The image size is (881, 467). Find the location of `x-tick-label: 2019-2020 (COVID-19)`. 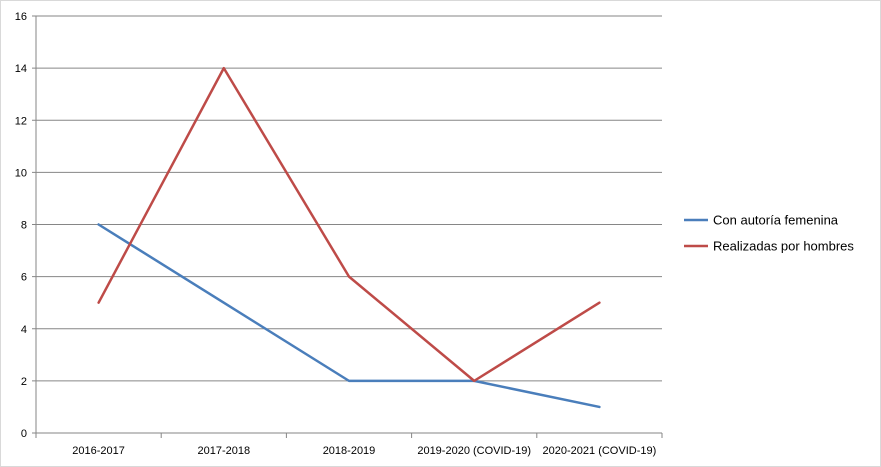

x-tick-label: 2019-2020 (COVID-19) is located at coordinates (474, 451).